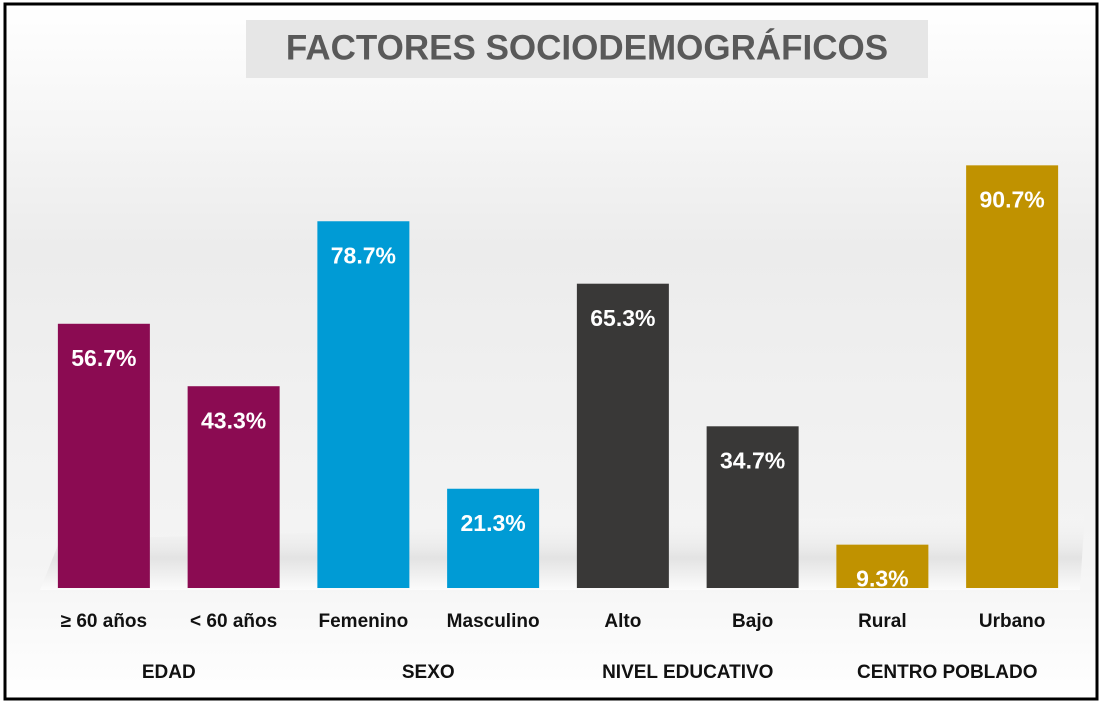  I want to click on value-label: 56.7%, so click(103, 358).